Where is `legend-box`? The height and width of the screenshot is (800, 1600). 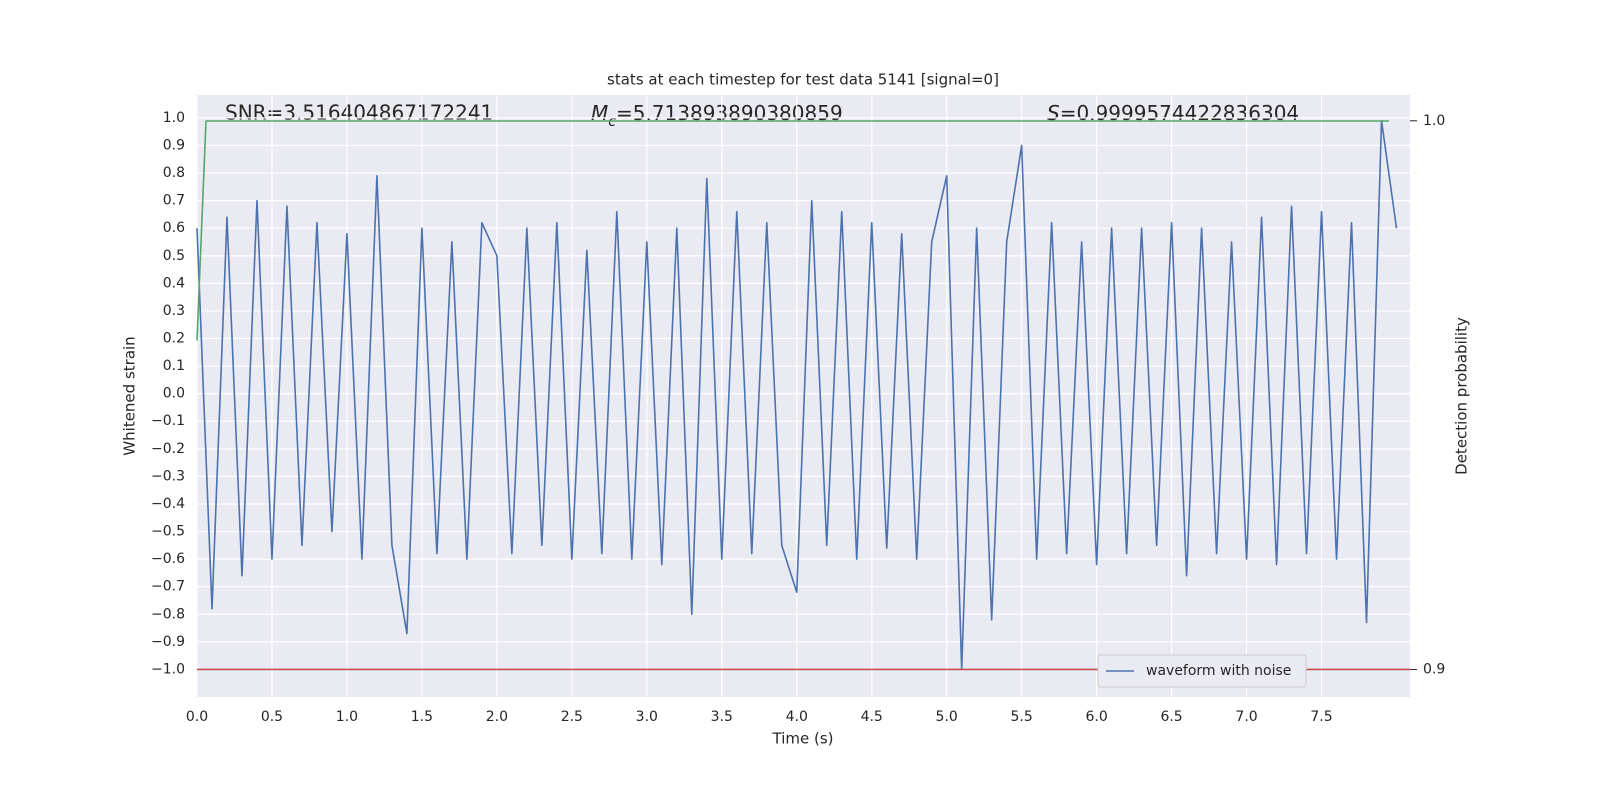
legend-box is located at coordinates (1202, 671).